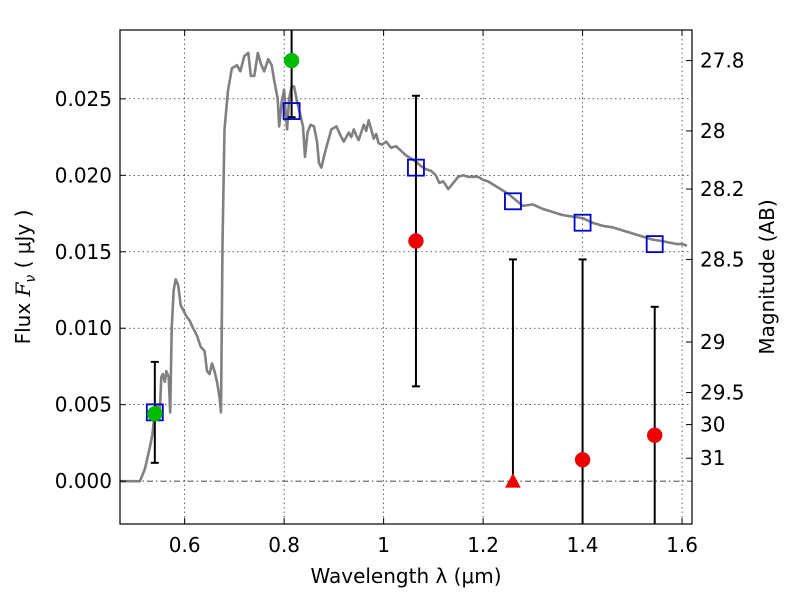 The image size is (800, 600). Describe the element at coordinates (712, 131) in the screenshot. I see `magnitude-tick-label: 28` at that location.